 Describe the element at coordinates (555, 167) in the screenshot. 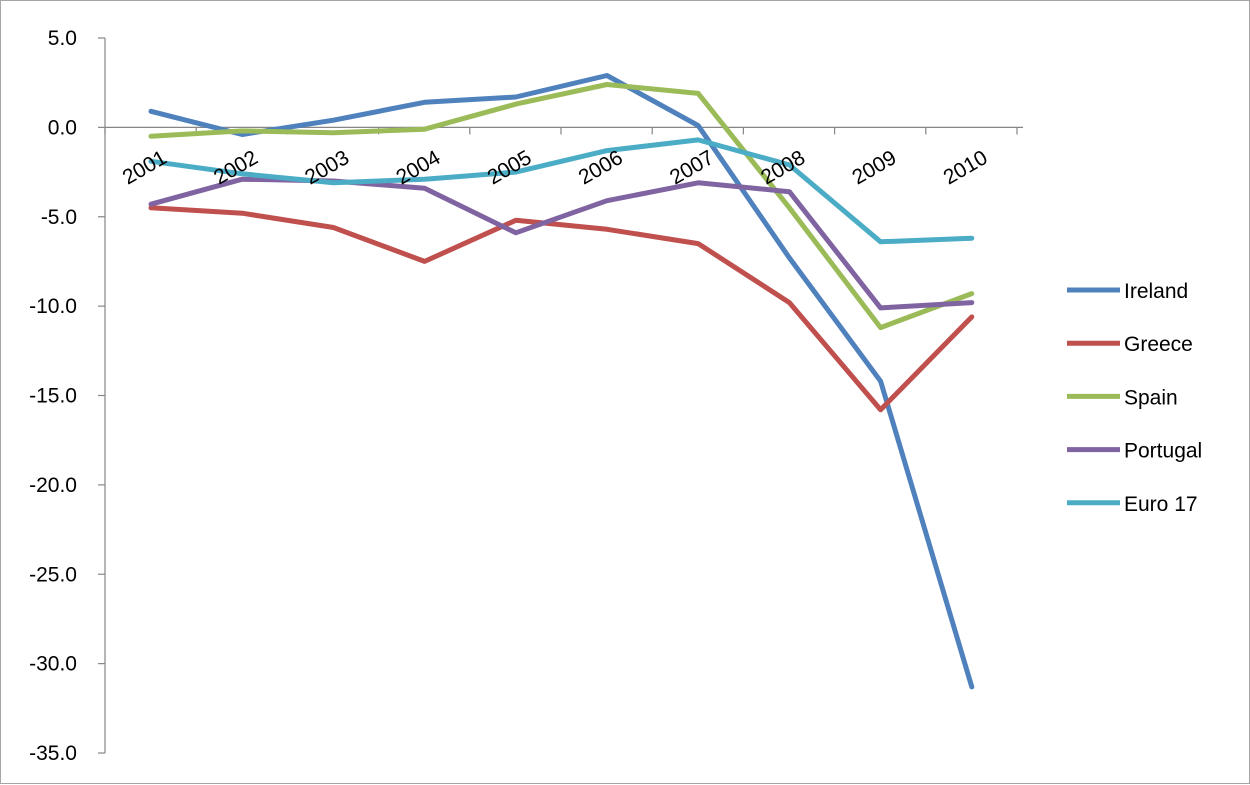

I see `x-tick-labels: 2001 2002 2003 2004 2005 2006 2007 2008 2009 2010` at that location.